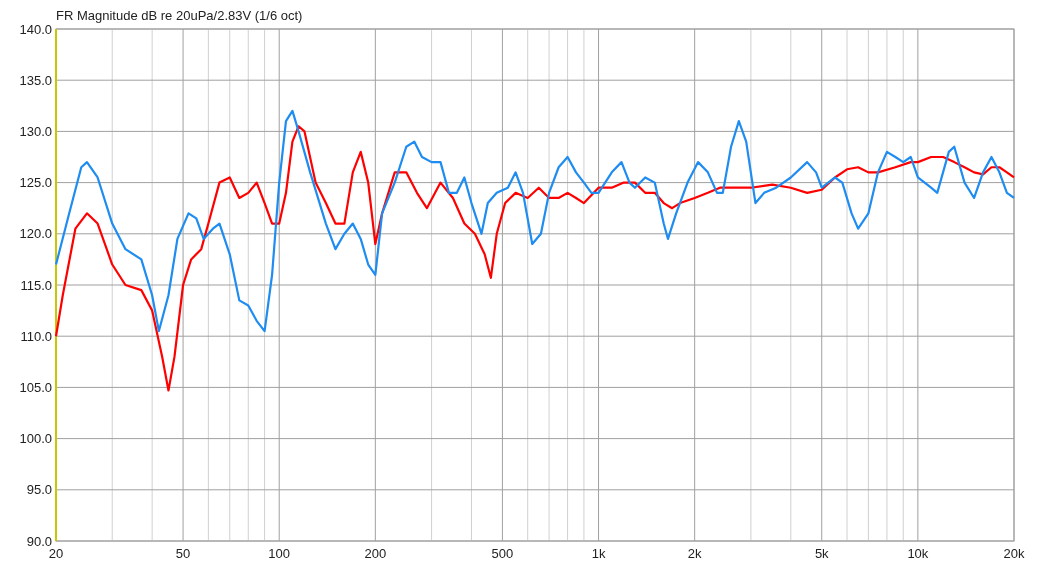 The image size is (1043, 573). What do you see at coordinates (1014, 553) in the screenshot?
I see `x-tick-label: 20k` at bounding box center [1014, 553].